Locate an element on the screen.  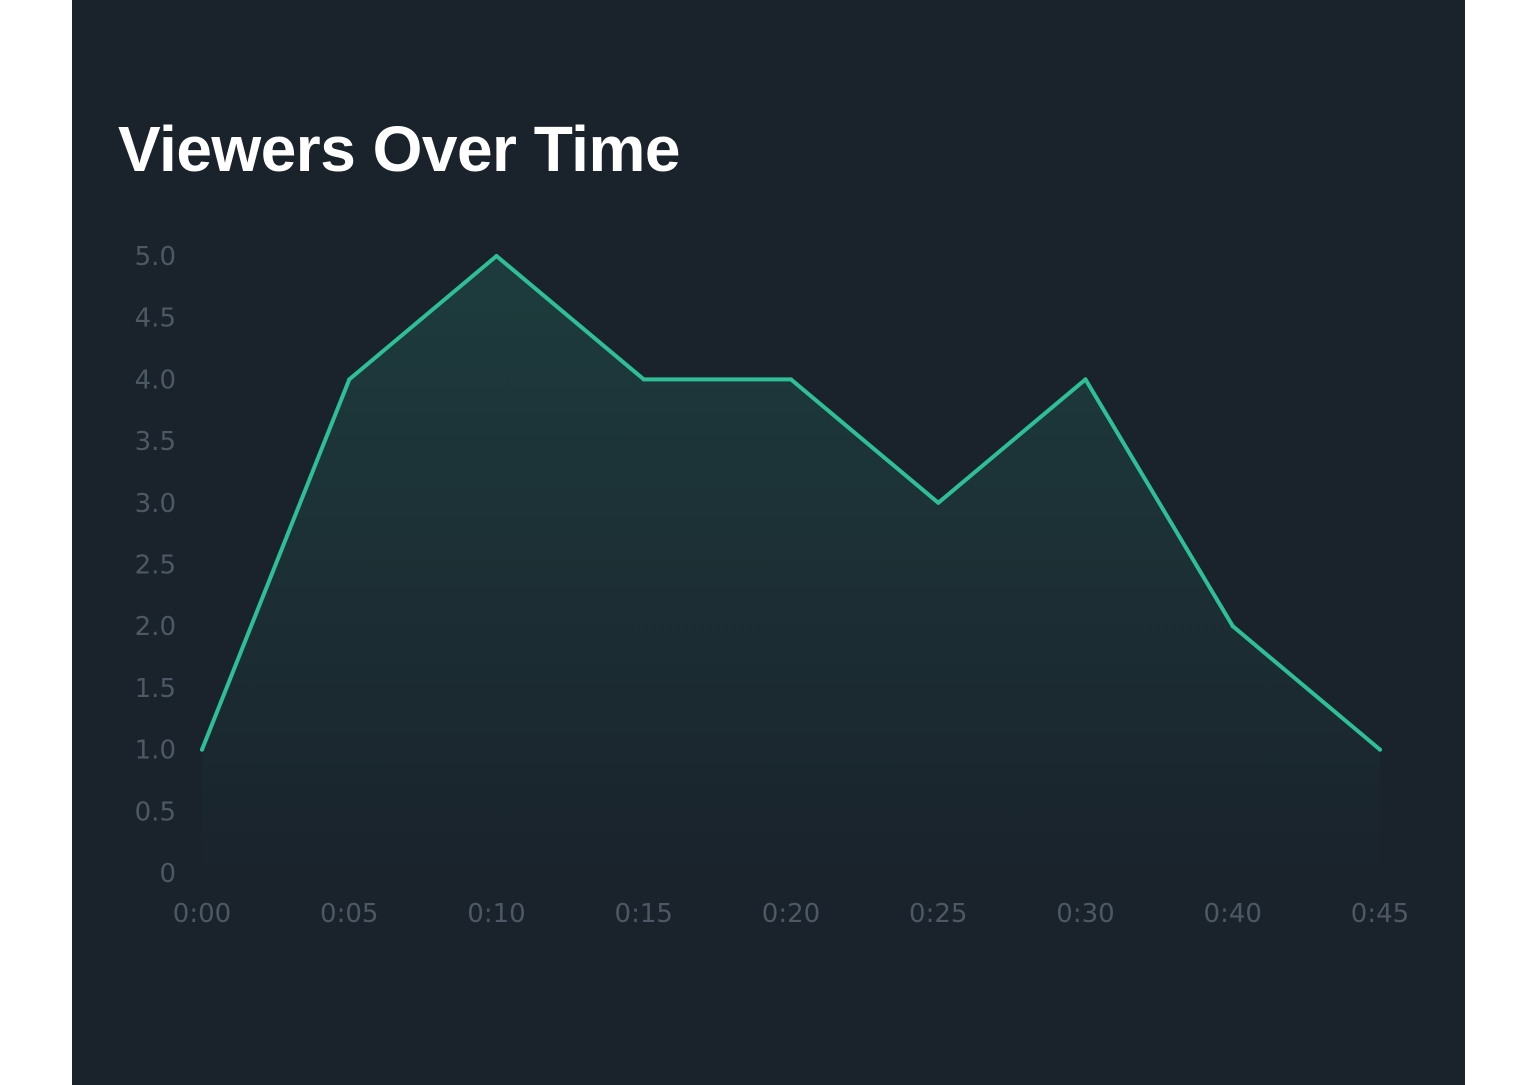
x-tick-label: 0:15 is located at coordinates (644, 914).